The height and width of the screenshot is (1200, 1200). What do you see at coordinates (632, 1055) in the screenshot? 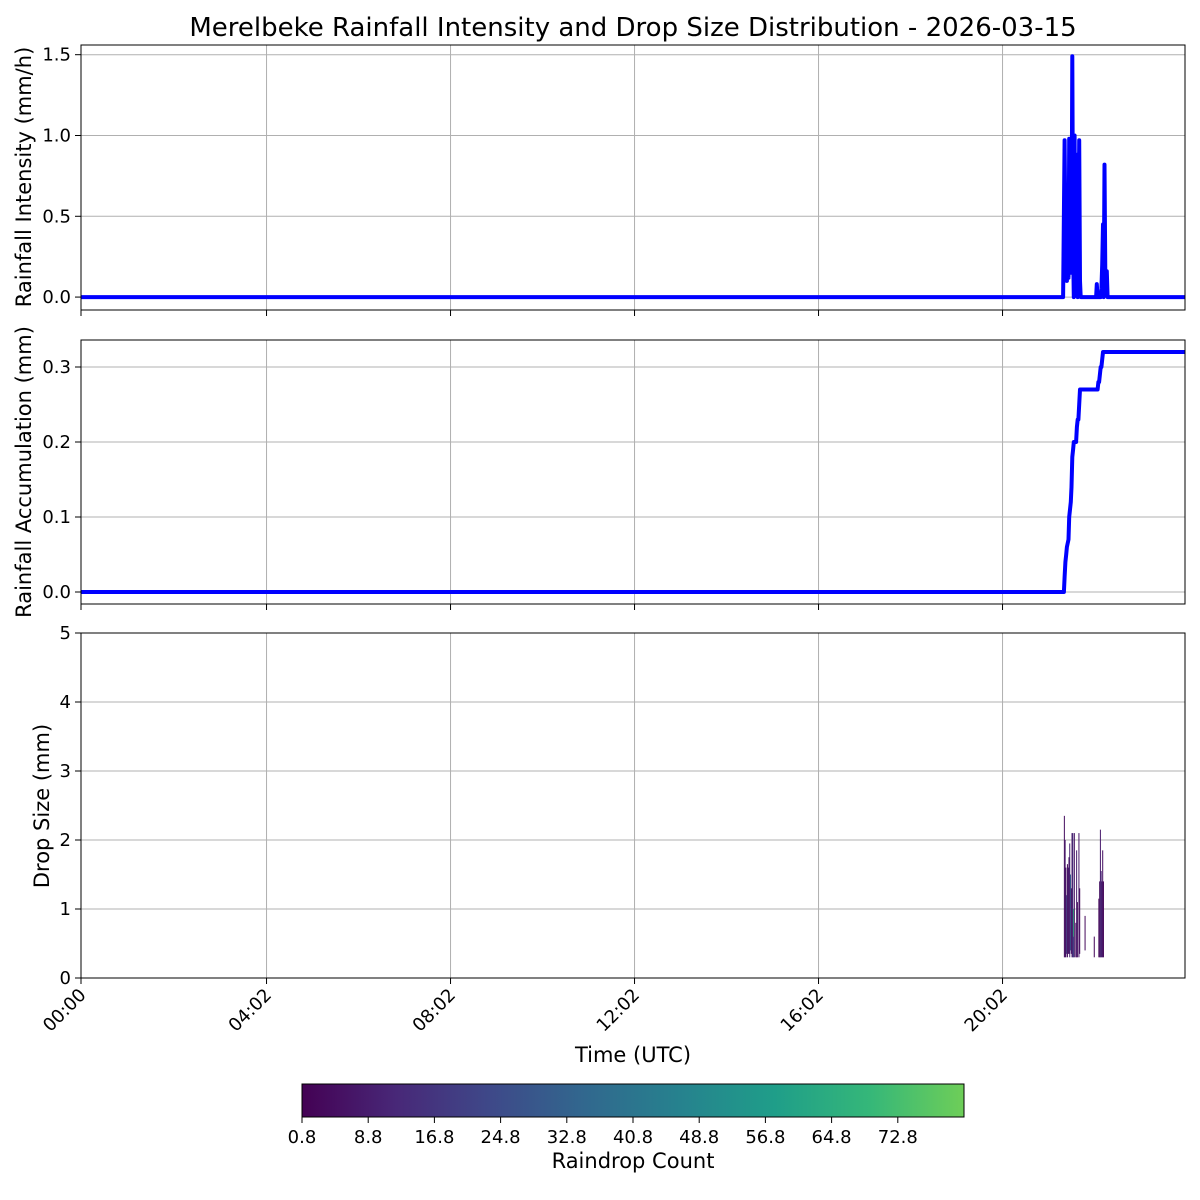
I see `x-axis-label: Time (UTC)` at bounding box center [632, 1055].